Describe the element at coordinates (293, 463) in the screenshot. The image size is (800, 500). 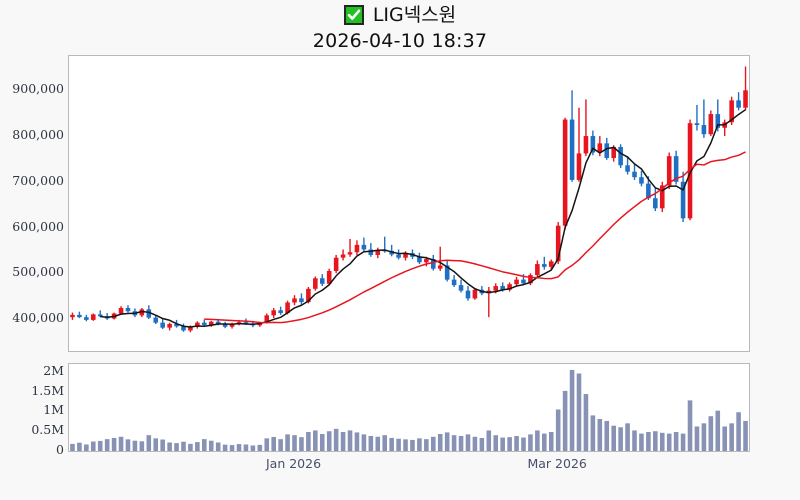
I see `x-tick-label: Jan 2026` at that location.